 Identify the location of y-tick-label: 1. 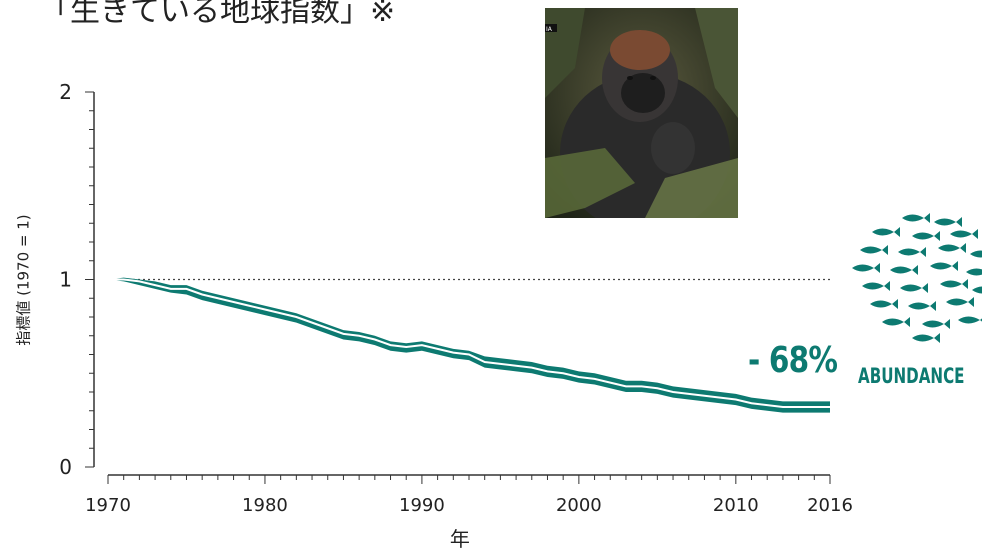
(65, 280).